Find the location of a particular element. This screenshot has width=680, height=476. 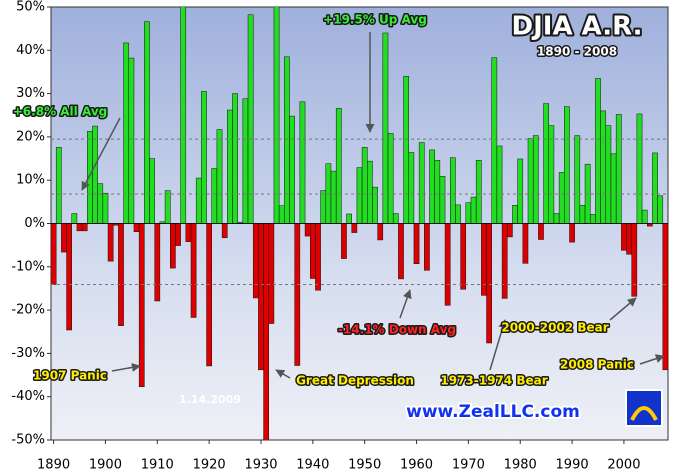

annotation: 2000-2002 Bear is located at coordinates (554, 328).